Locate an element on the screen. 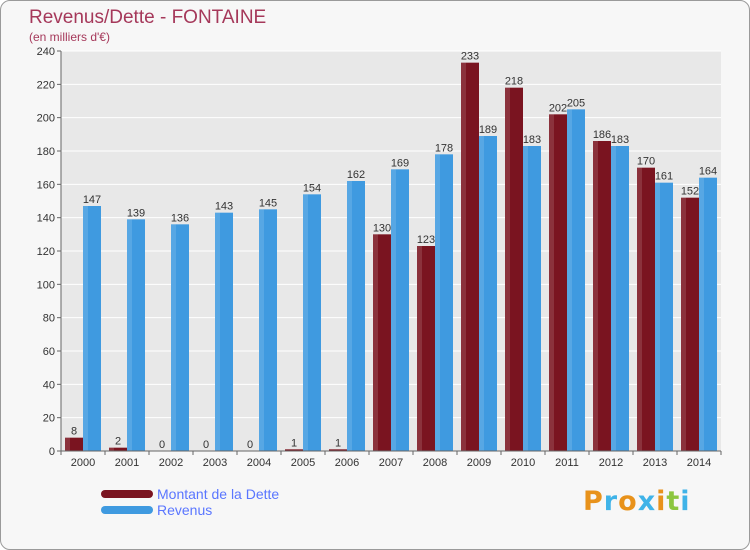 Image resolution: width=750 pixels, height=550 pixels. data-label-dette: 233 is located at coordinates (470, 57).